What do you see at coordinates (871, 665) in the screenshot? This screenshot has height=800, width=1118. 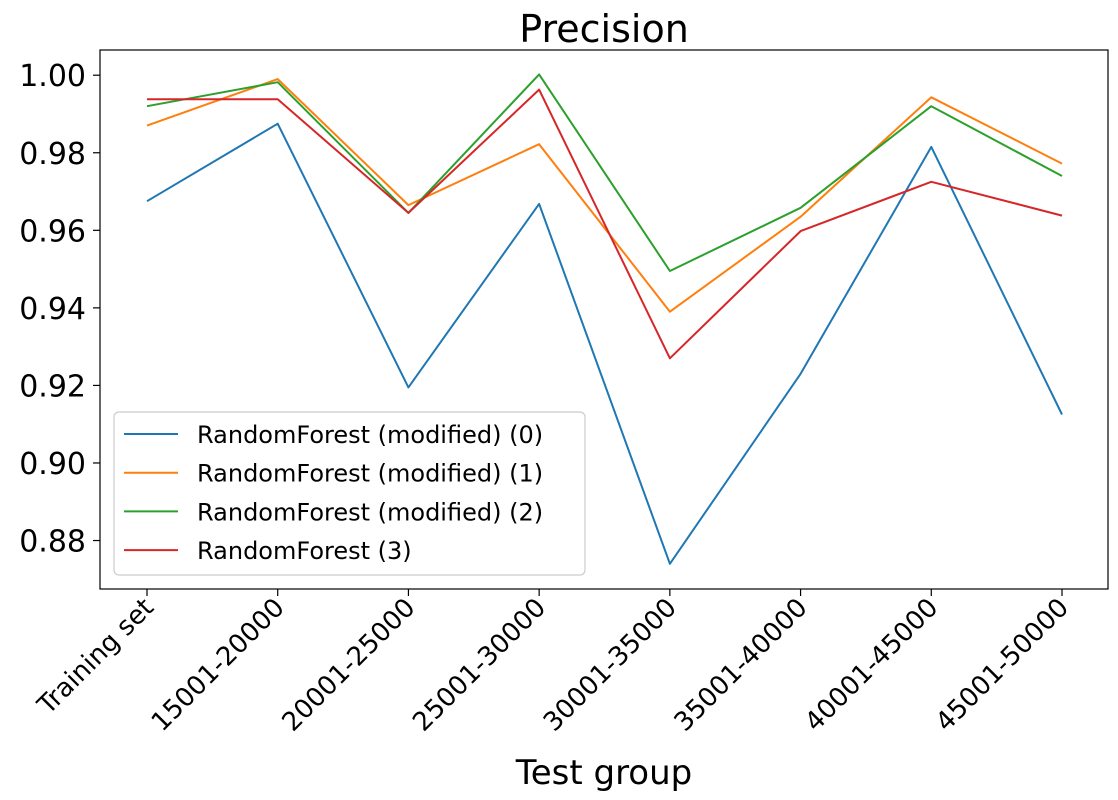 I see `x-tick-label: 40001-45000` at bounding box center [871, 665].